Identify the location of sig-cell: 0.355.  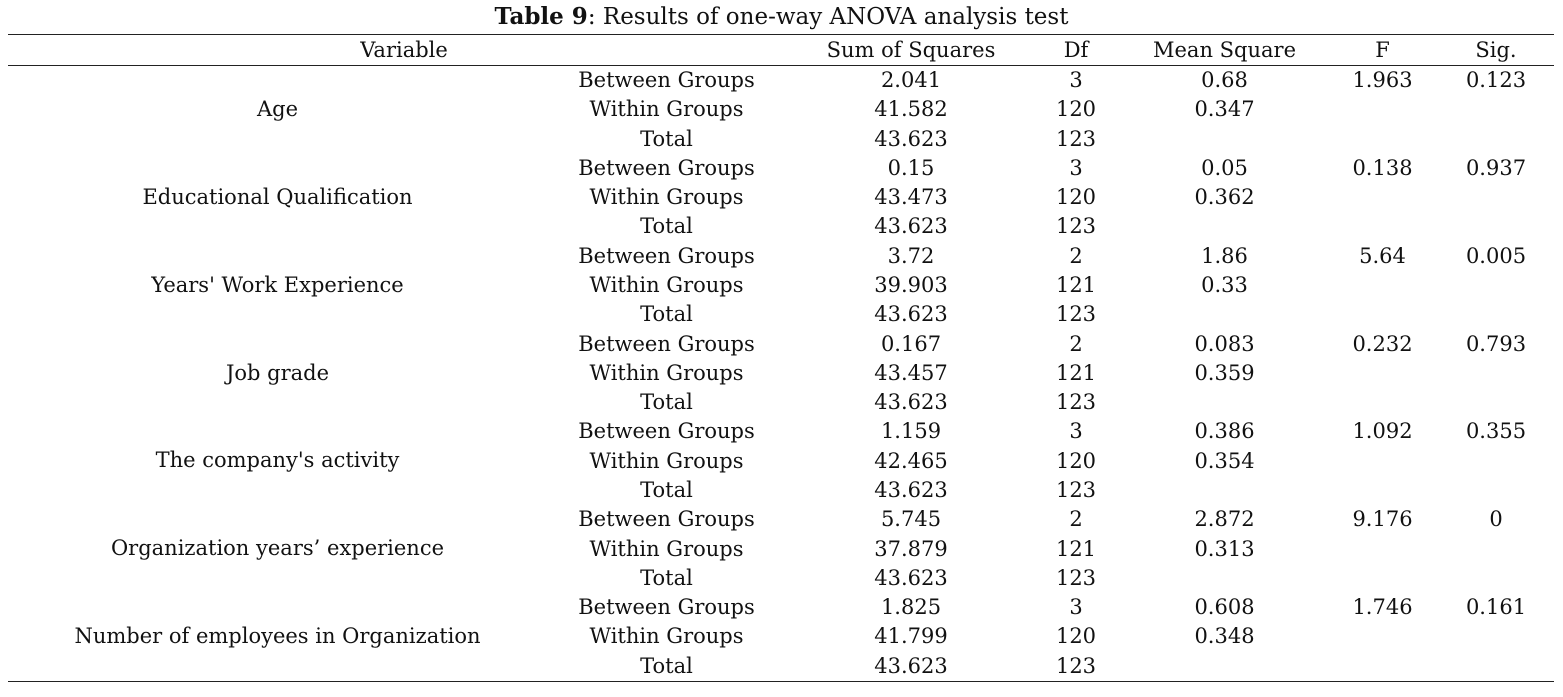
(1496, 431).